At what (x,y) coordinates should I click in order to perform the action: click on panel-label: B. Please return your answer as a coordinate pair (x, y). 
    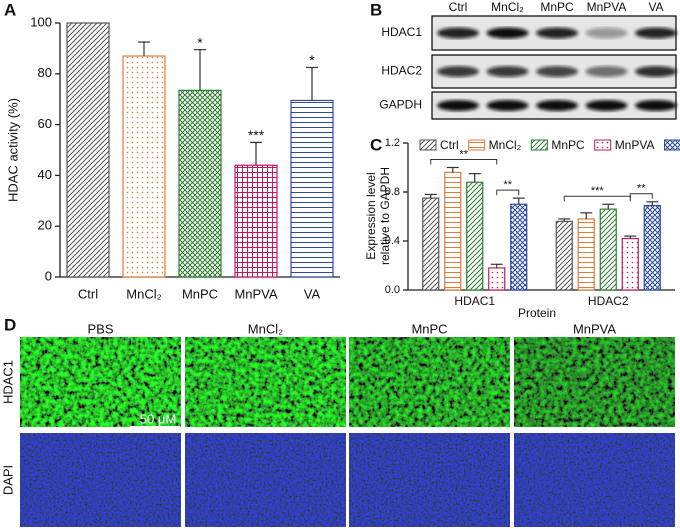
    Looking at the image, I should click on (376, 9).